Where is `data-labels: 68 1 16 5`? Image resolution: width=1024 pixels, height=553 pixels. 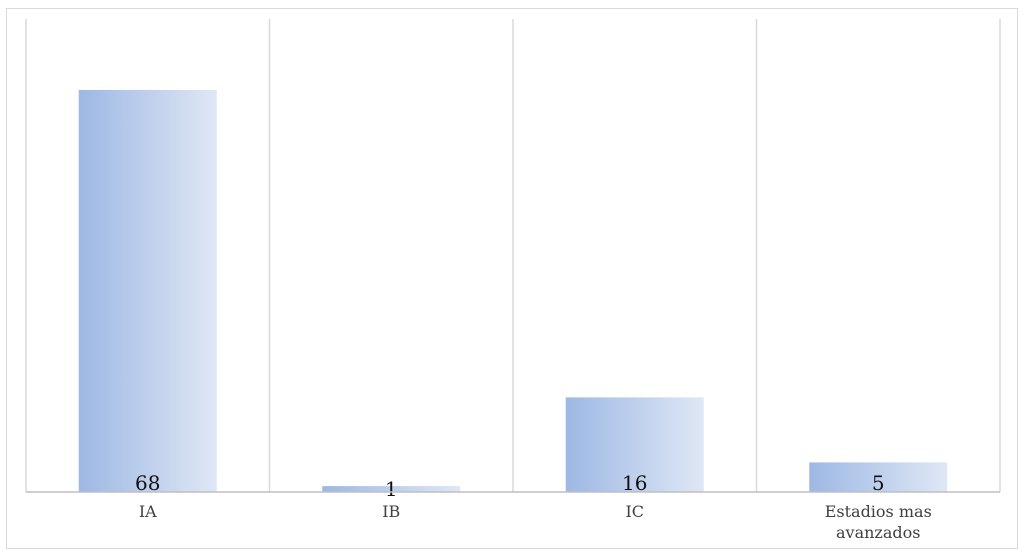 data-labels: 68 1 16 5 is located at coordinates (510, 486).